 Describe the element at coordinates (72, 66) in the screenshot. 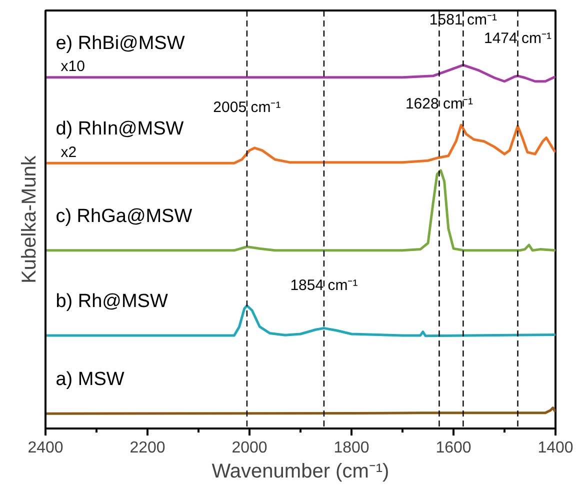

I see `annotation: x10` at that location.